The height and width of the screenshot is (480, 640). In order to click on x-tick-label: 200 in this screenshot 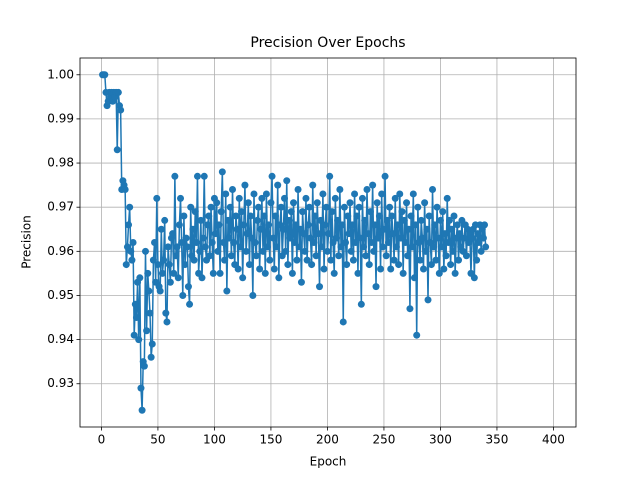, I will do `click(327, 440)`.